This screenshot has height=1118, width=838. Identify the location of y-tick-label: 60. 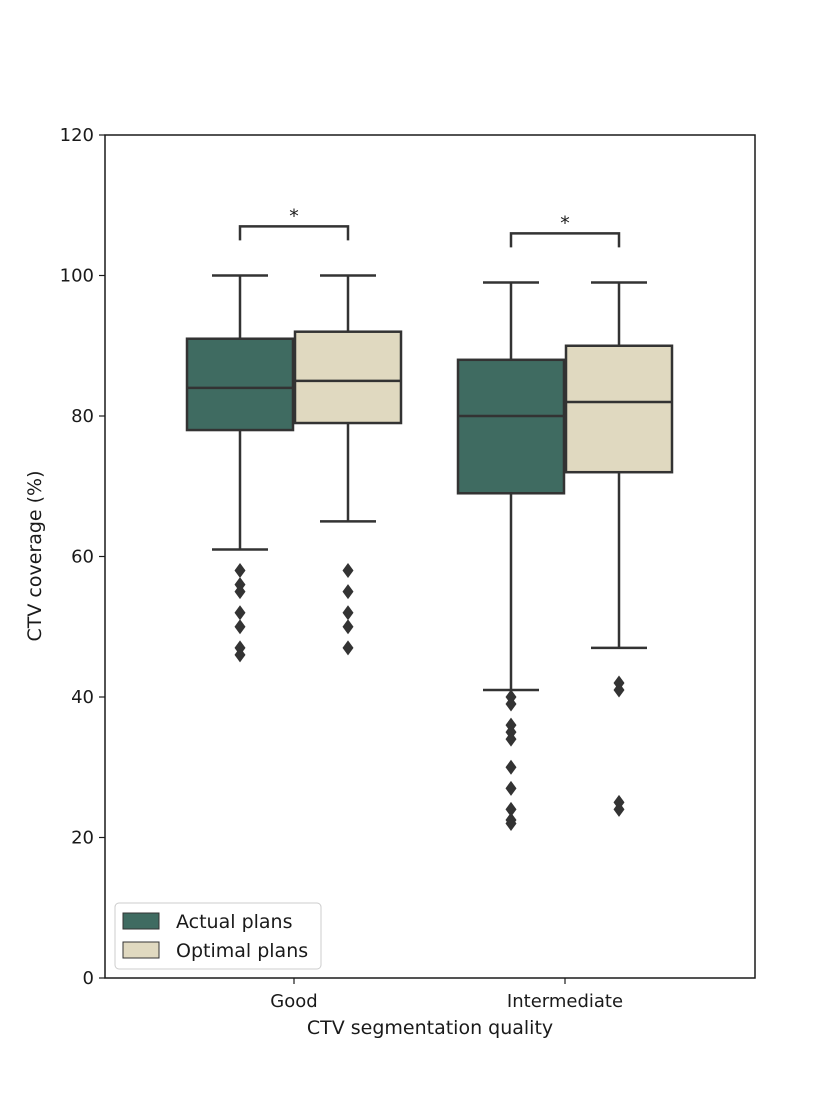
(82, 557).